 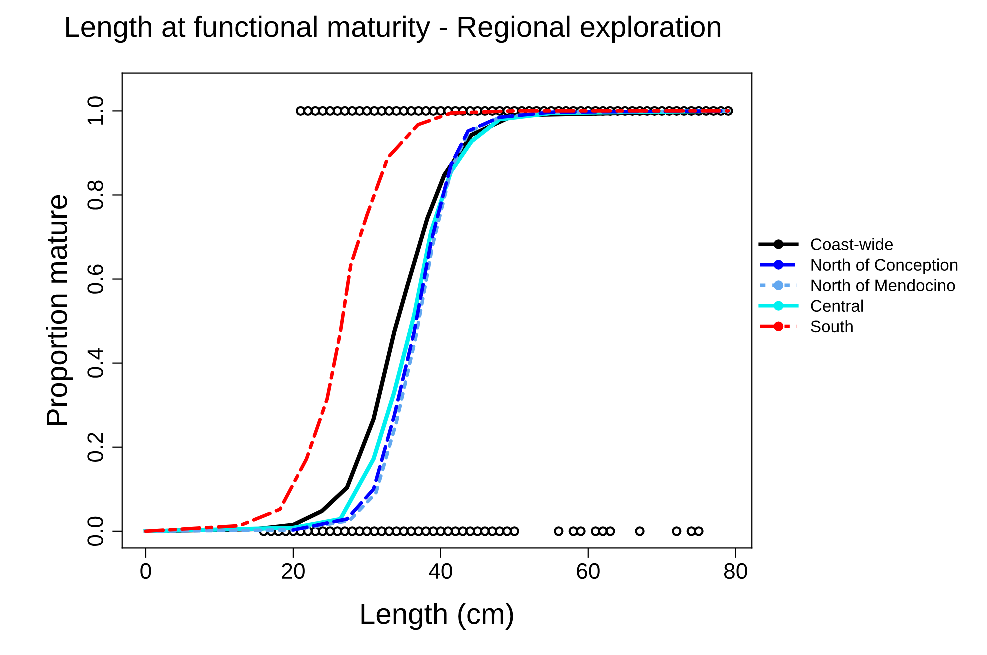 What do you see at coordinates (96, 279) in the screenshot?
I see `y-tick-label: 0.6` at bounding box center [96, 279].